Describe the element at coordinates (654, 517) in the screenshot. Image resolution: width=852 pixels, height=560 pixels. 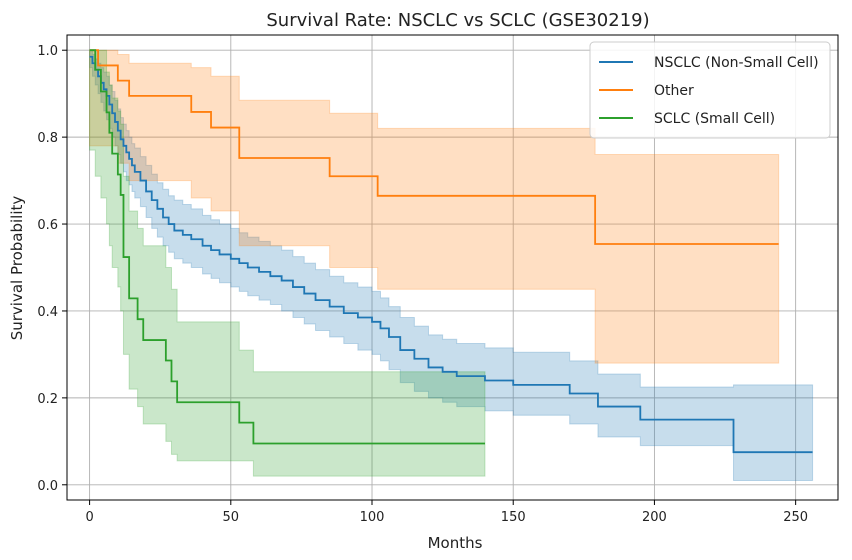
I see `x-tick-label: 200` at that location.